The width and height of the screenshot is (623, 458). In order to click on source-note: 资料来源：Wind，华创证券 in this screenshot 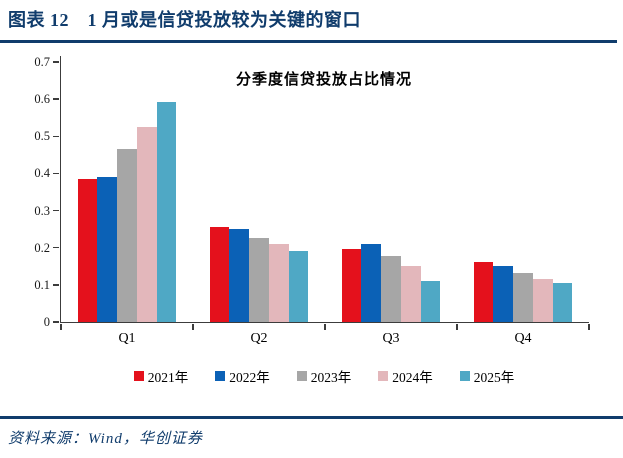, I will do `click(105, 439)`.